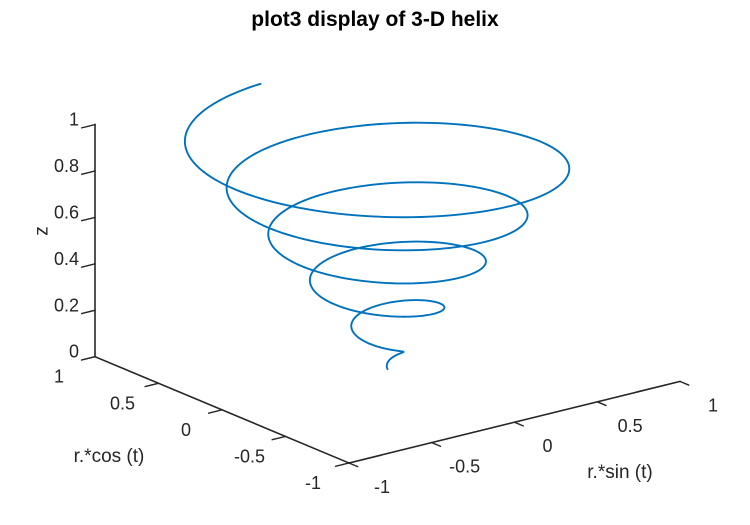 This screenshot has height=525, width=750. What do you see at coordinates (66, 259) in the screenshot?
I see `z-tick-label: 0.4` at bounding box center [66, 259].